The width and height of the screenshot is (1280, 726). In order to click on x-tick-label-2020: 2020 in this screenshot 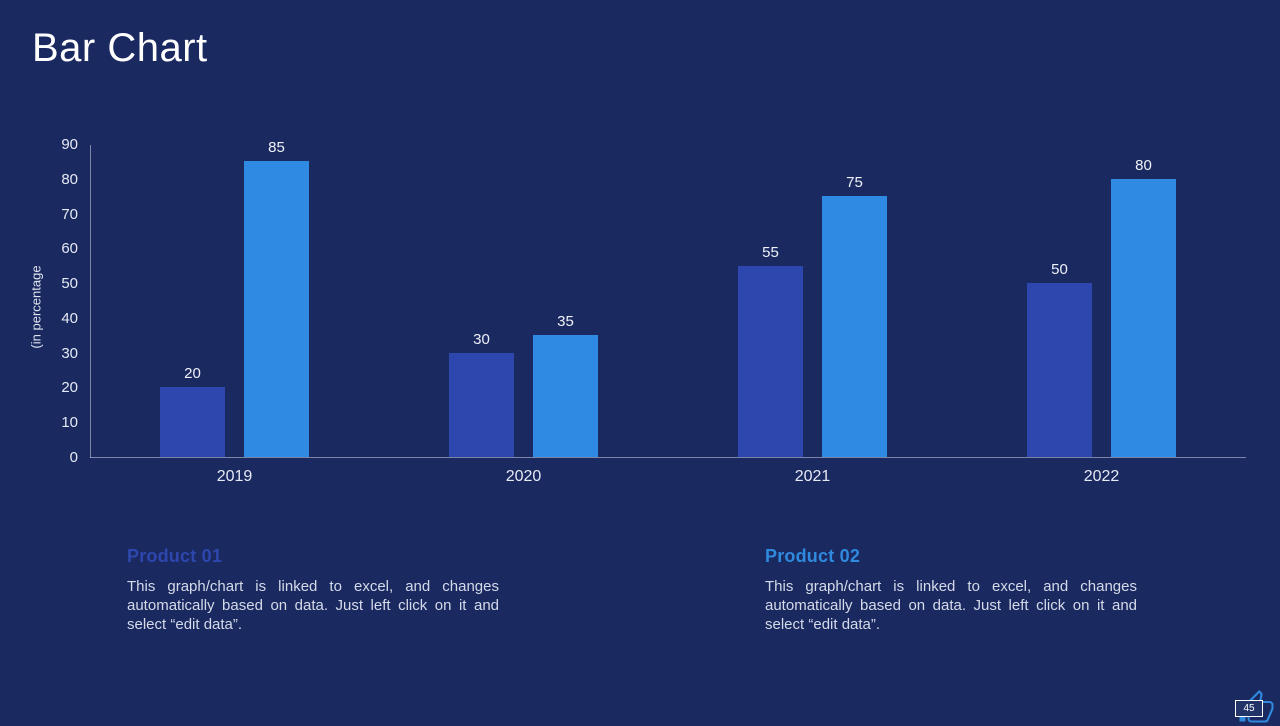, I will do `click(523, 476)`.